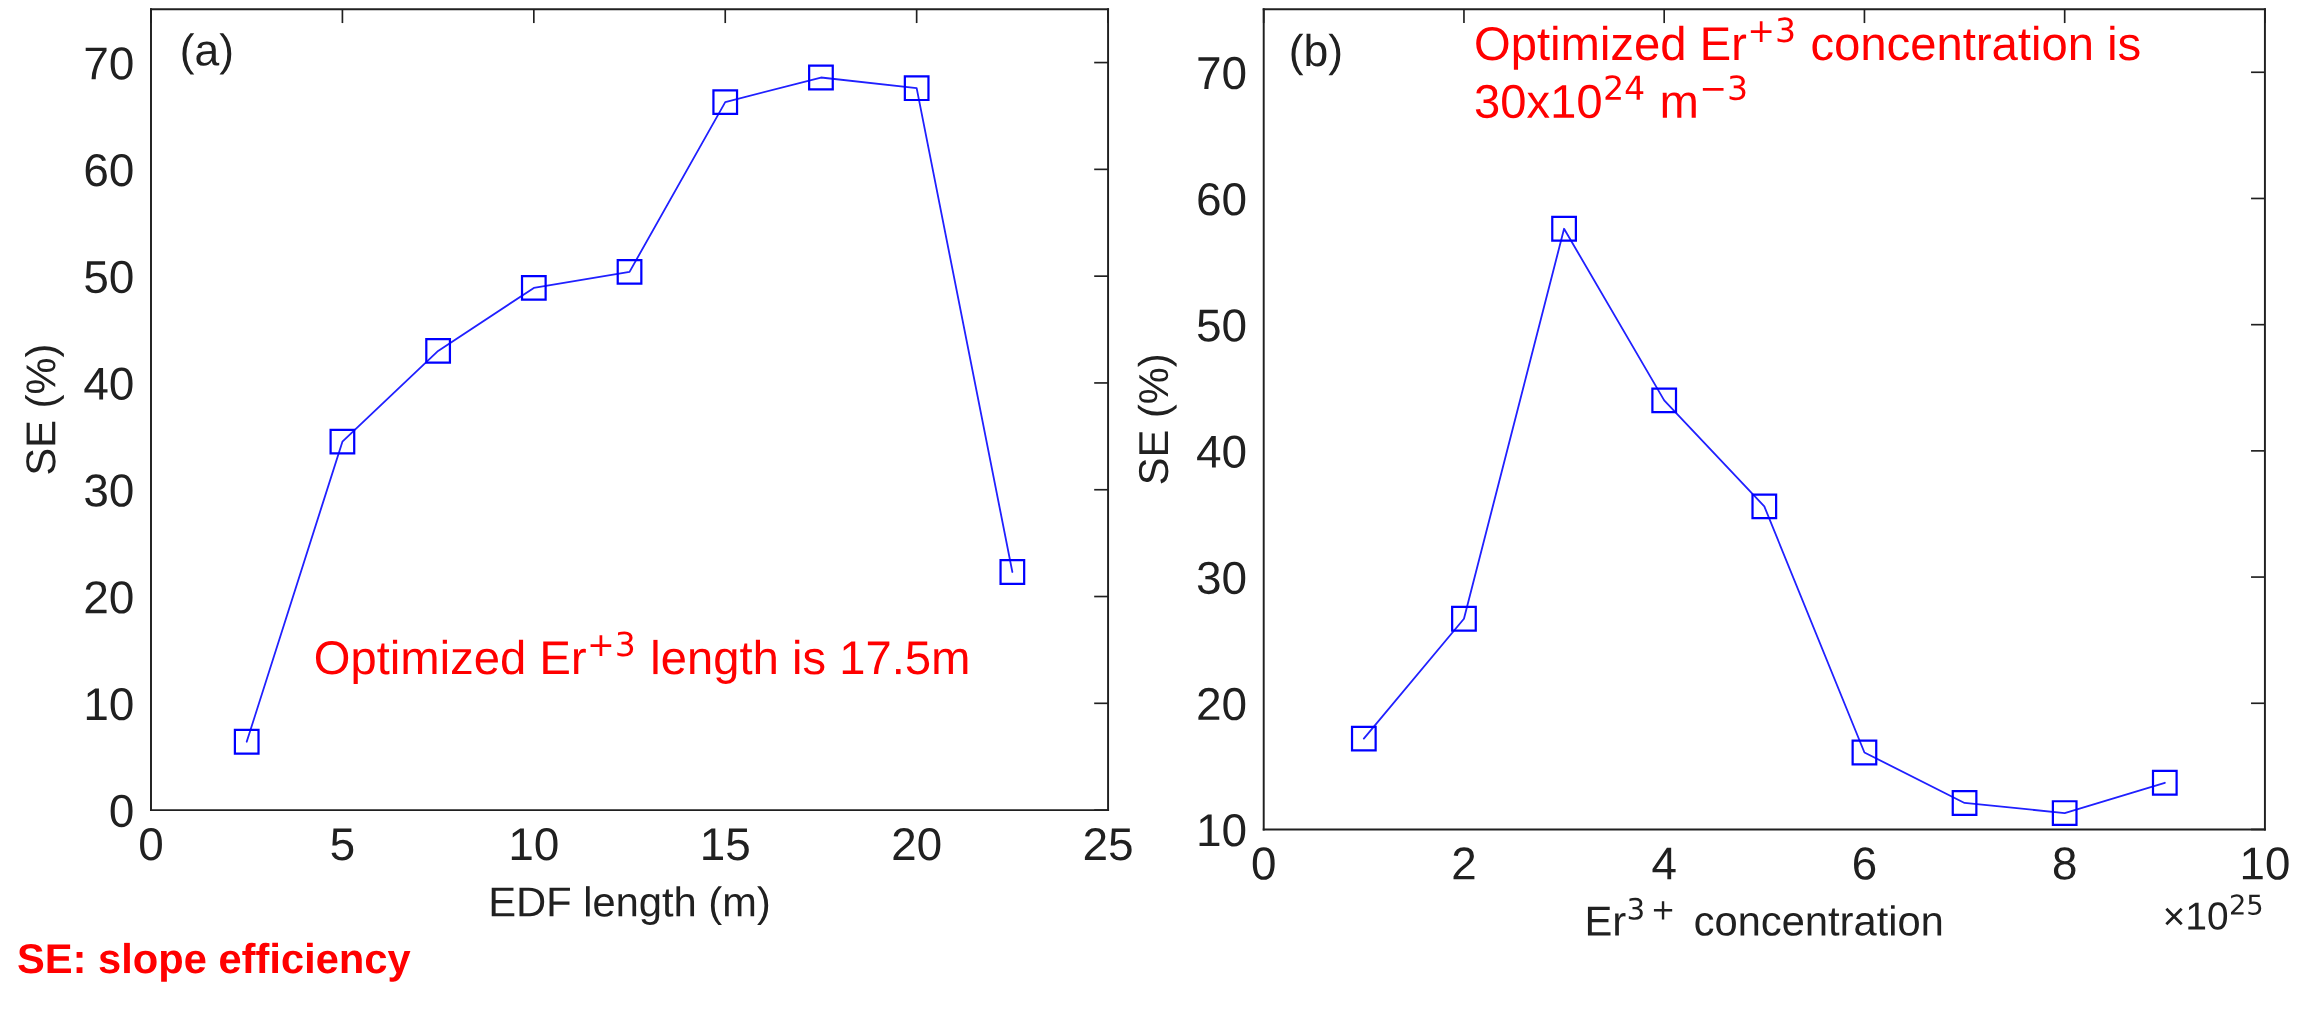 This screenshot has height=1019, width=2323. I want to click on x-tick-label: 4, so click(1664, 863).